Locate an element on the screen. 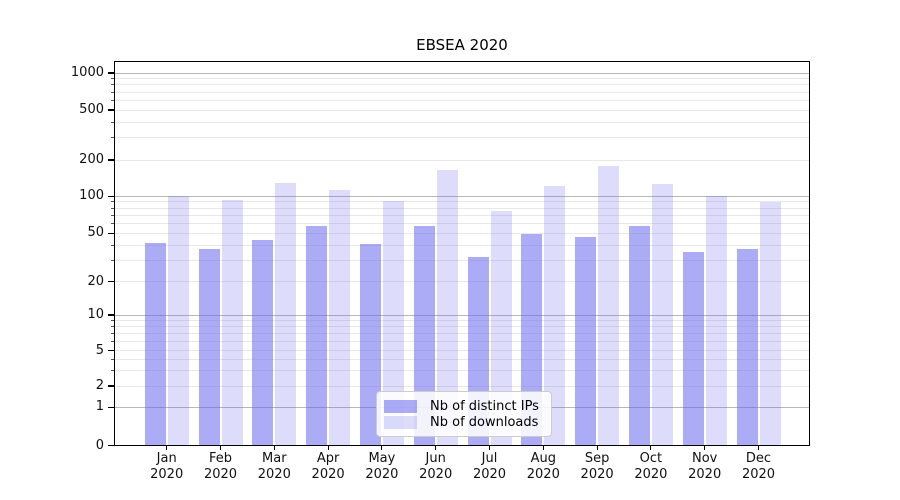 This screenshot has height=500, width=900. x-tick-label: Jul 2020 is located at coordinates (489, 466).